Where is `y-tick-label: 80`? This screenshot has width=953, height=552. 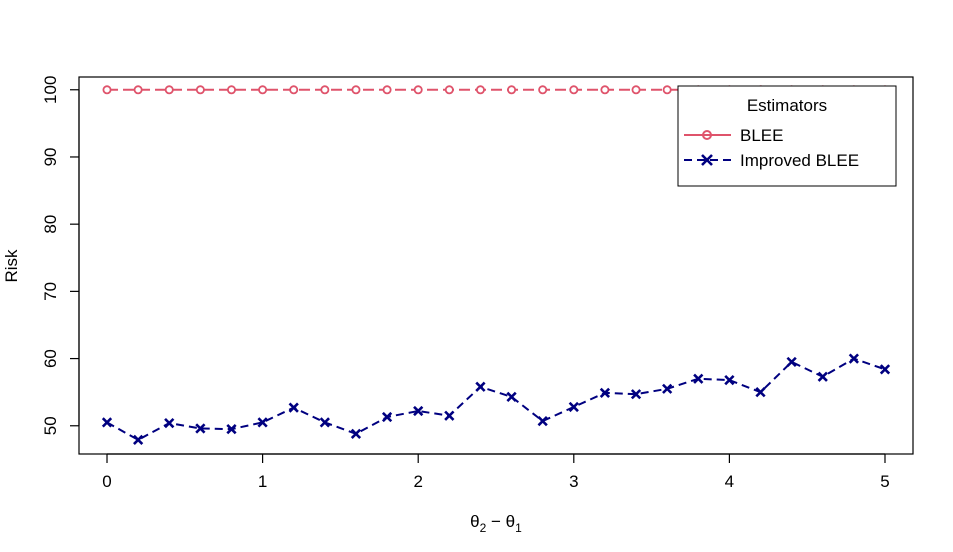 y-tick-label: 80 is located at coordinates (50, 224).